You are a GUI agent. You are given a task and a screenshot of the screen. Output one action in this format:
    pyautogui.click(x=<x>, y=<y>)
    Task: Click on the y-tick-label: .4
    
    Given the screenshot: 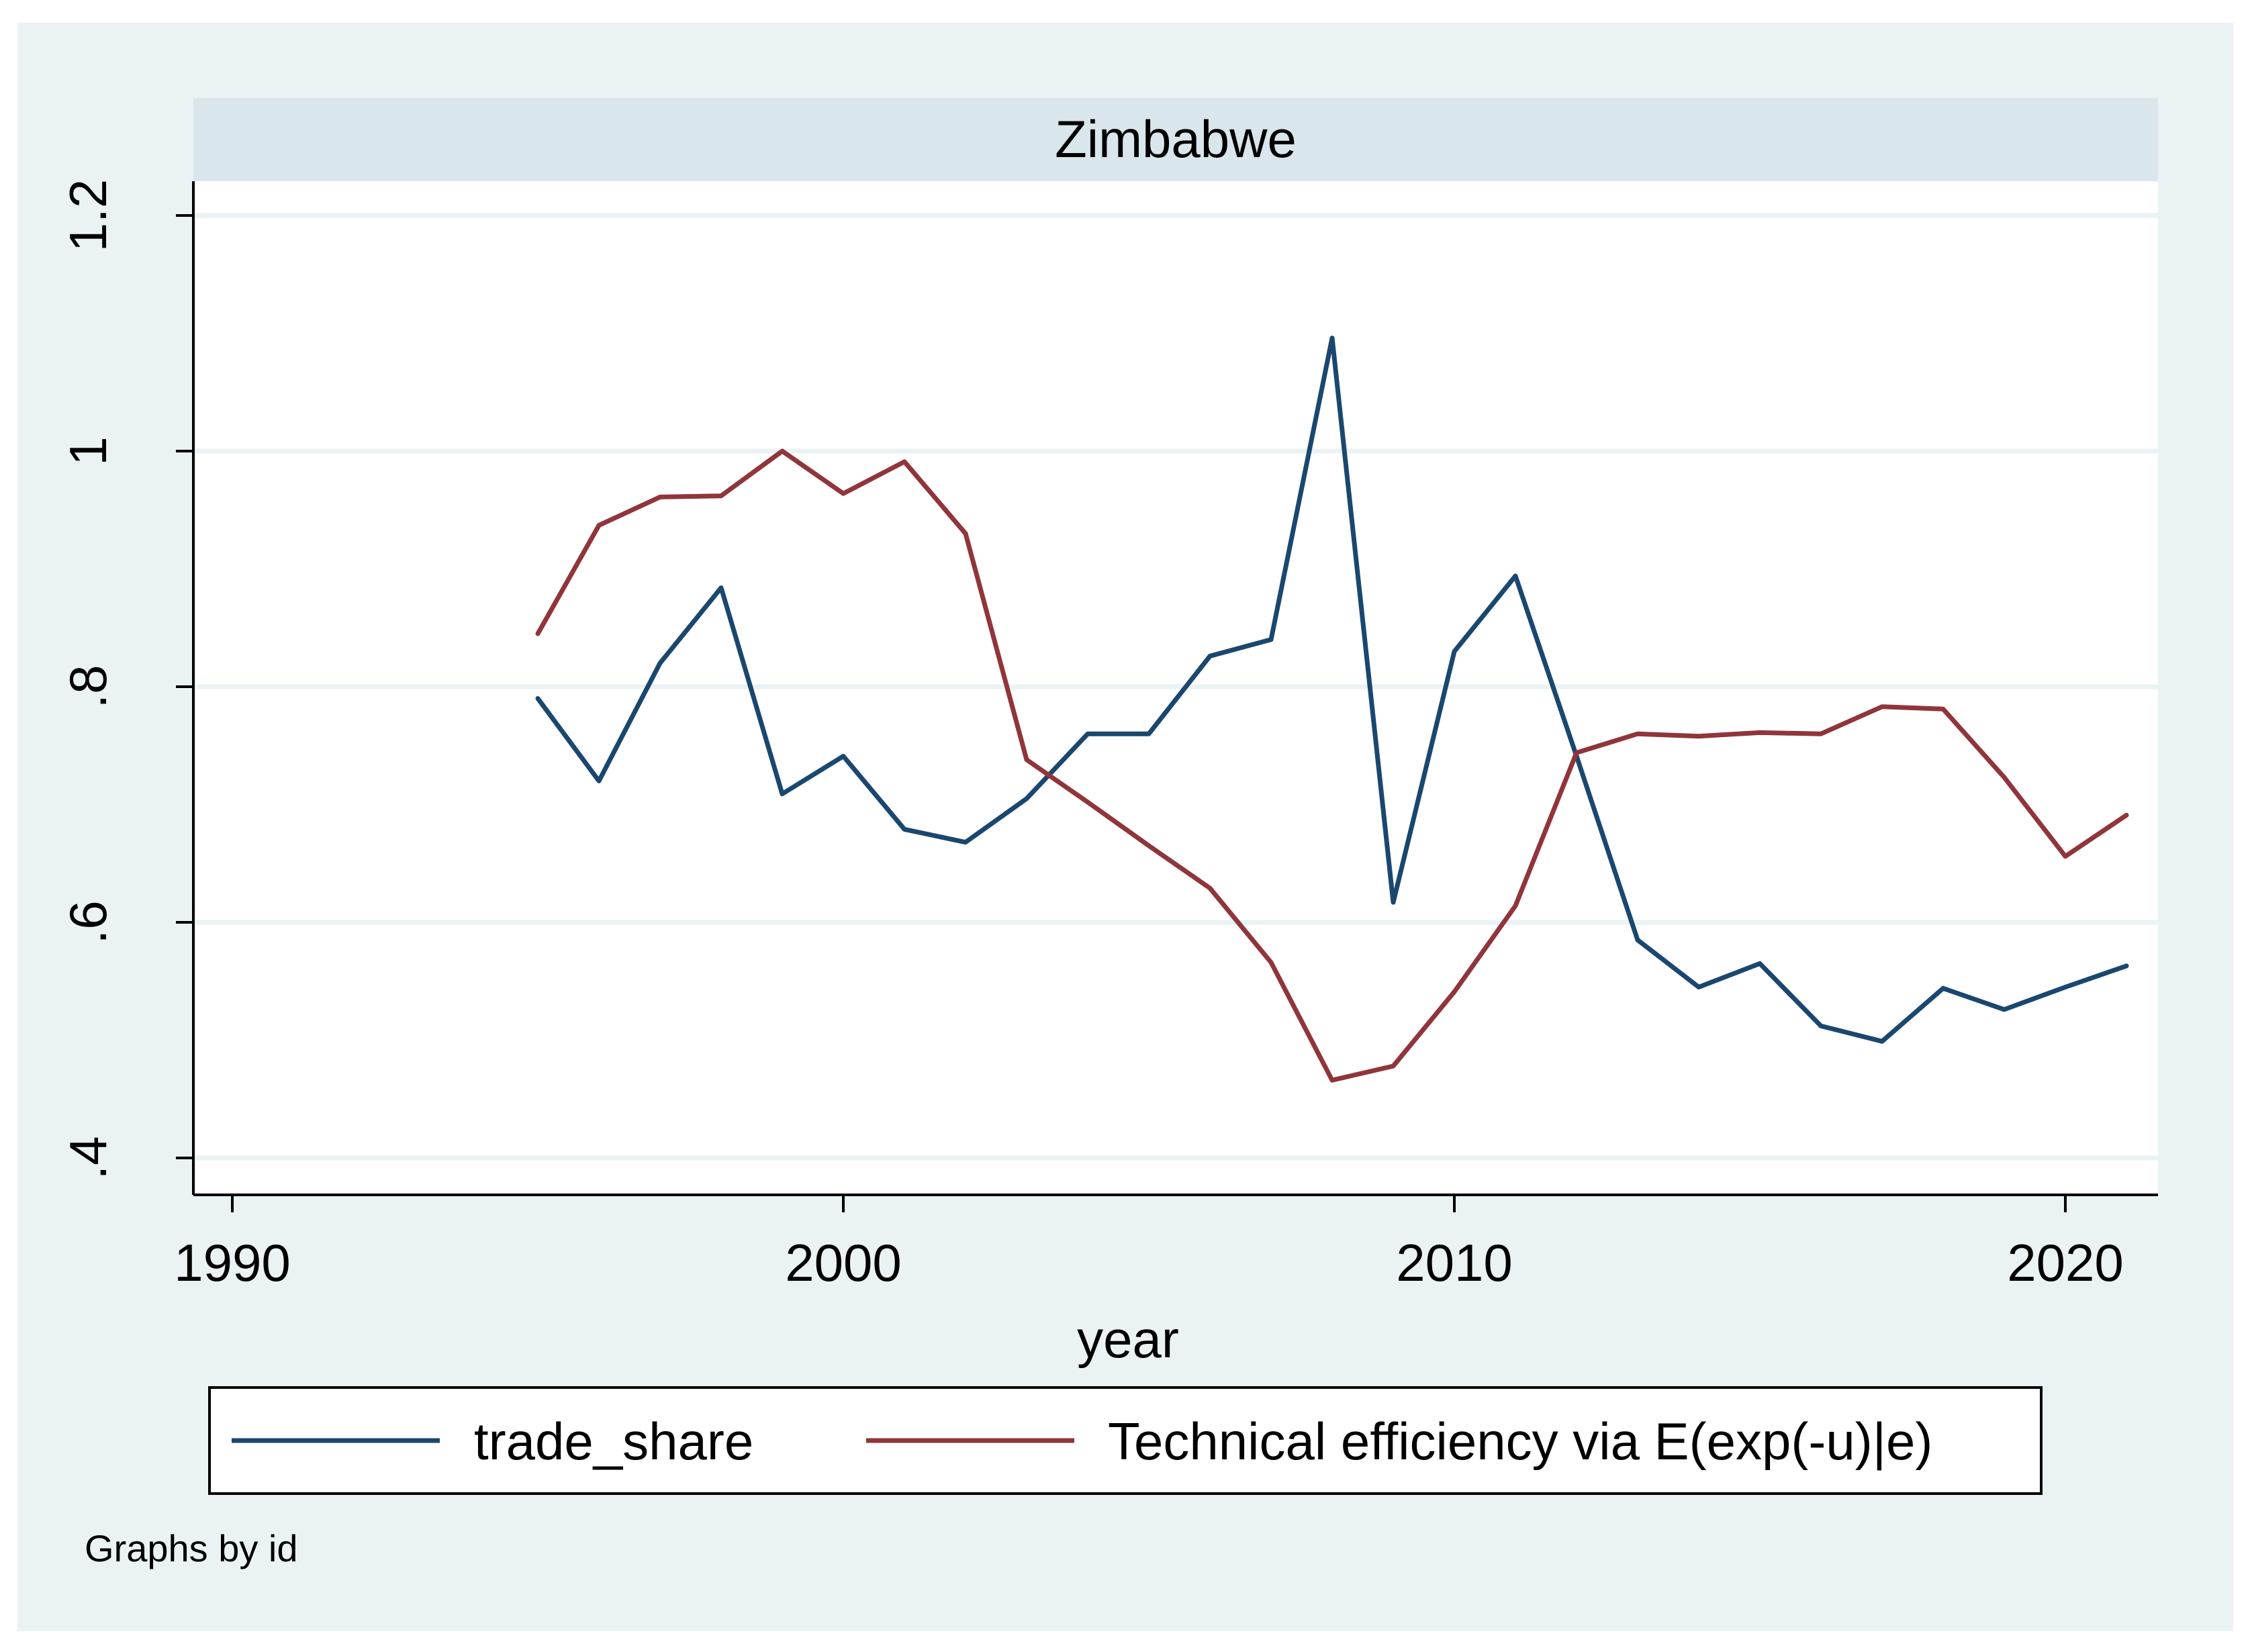 What is the action you would take?
    pyautogui.click(x=88, y=1157)
    